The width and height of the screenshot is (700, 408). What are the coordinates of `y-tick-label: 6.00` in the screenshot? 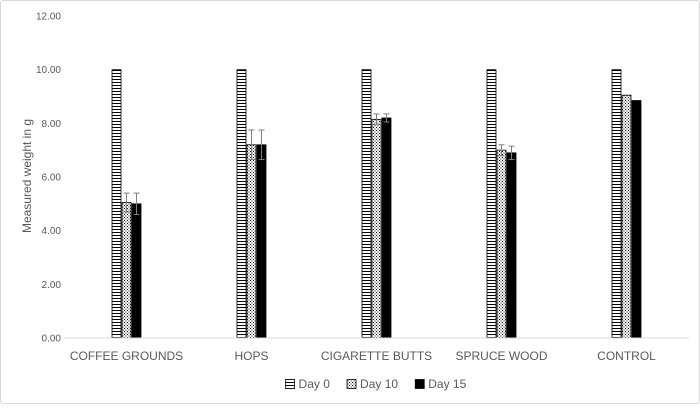 It's located at (52, 178).